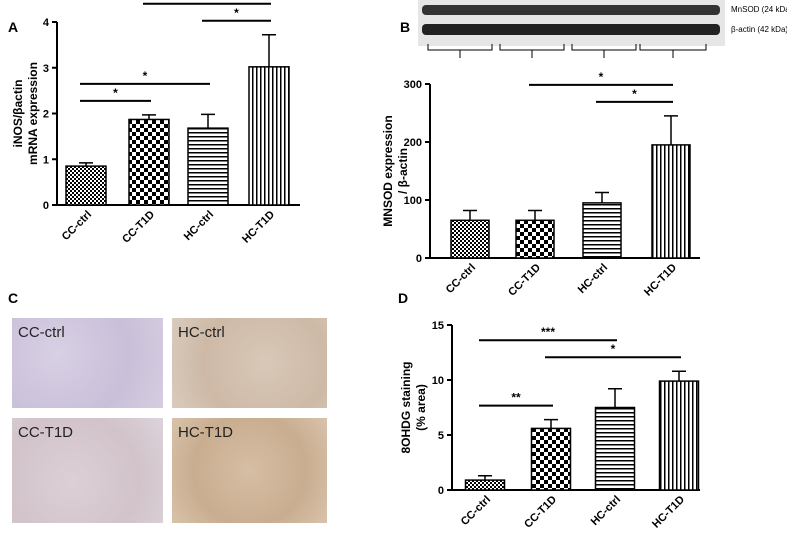  I want to click on y-tick-label: 3, so click(46, 69).